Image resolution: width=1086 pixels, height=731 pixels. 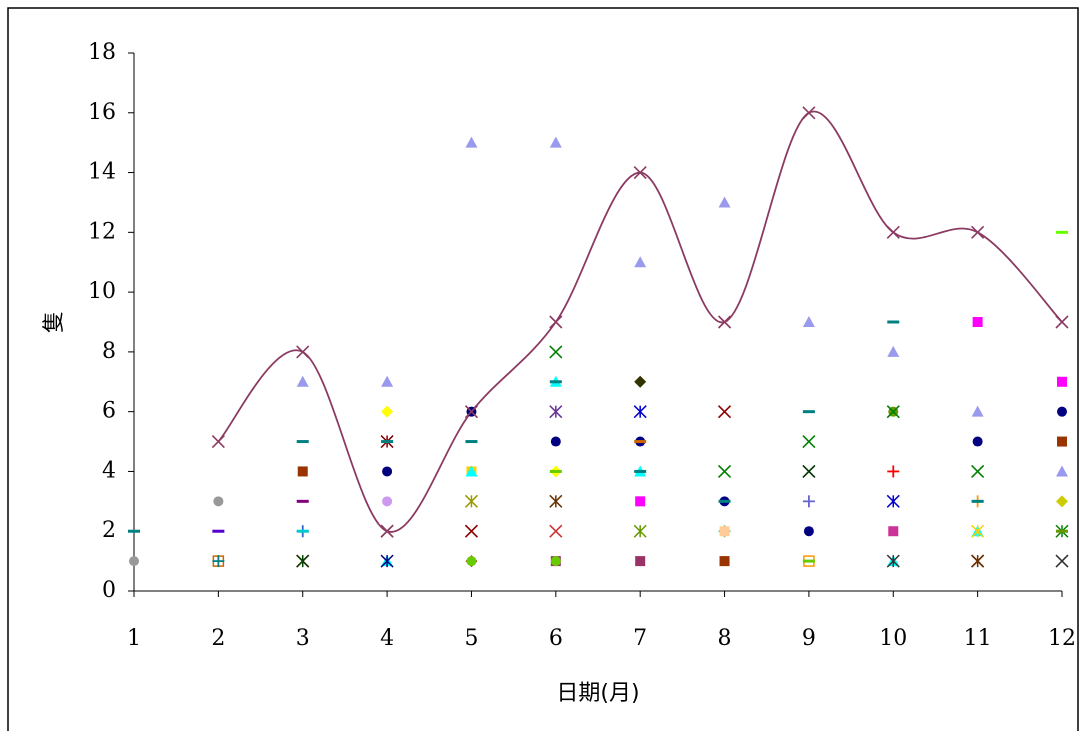 What do you see at coordinates (102, 52) in the screenshot?
I see `y-tick-label: 18` at bounding box center [102, 52].